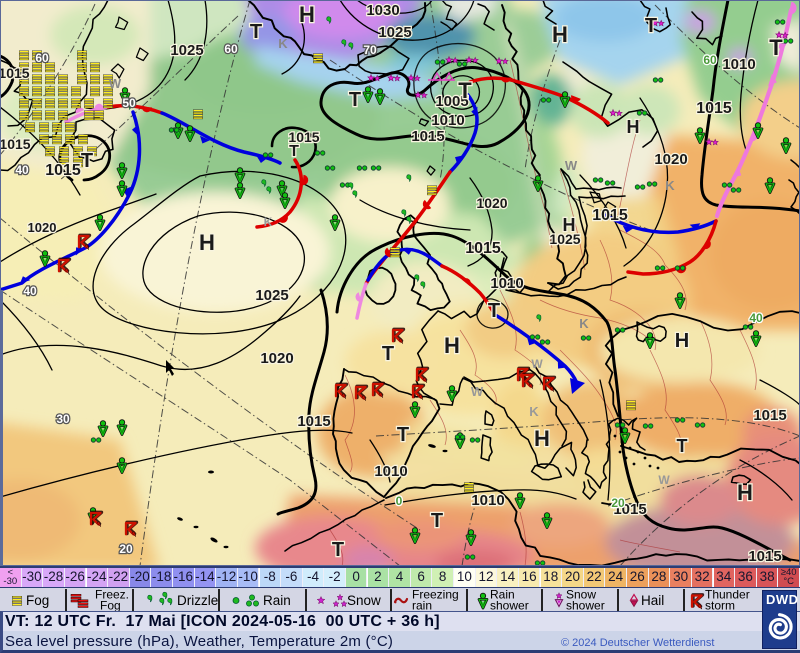 This screenshot has width=800, height=653. I want to click on svg-text: 0, so click(399, 501).